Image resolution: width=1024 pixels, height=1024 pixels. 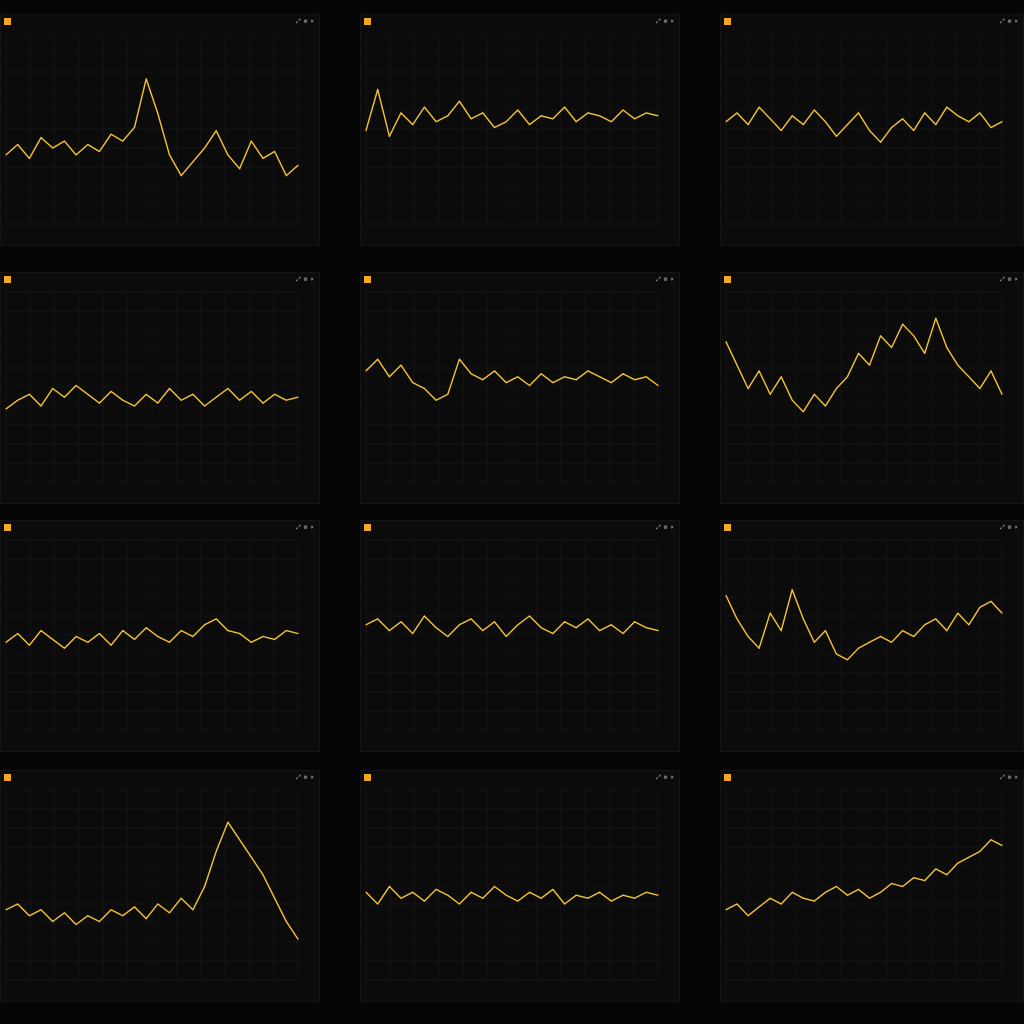 I want to click on panel-toolbar: ⤢ ⚙ ×, so click(x=303, y=22).